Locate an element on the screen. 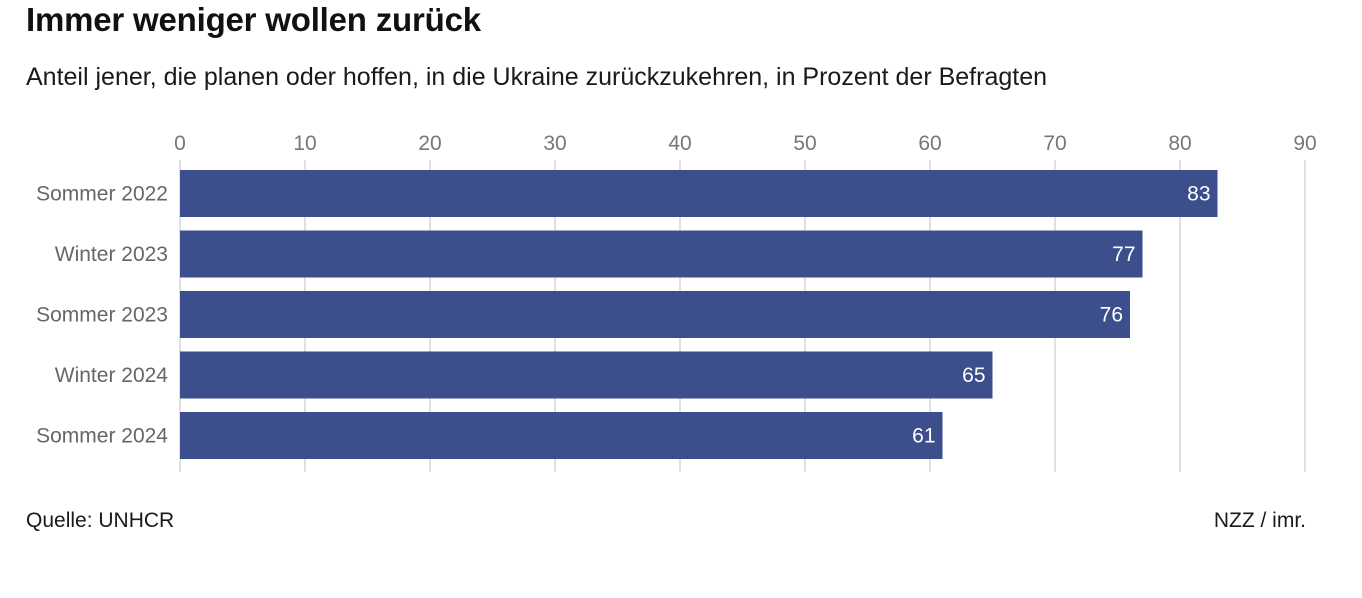 The width and height of the screenshot is (1362, 598). x-tick-label: 90 is located at coordinates (1304, 143).